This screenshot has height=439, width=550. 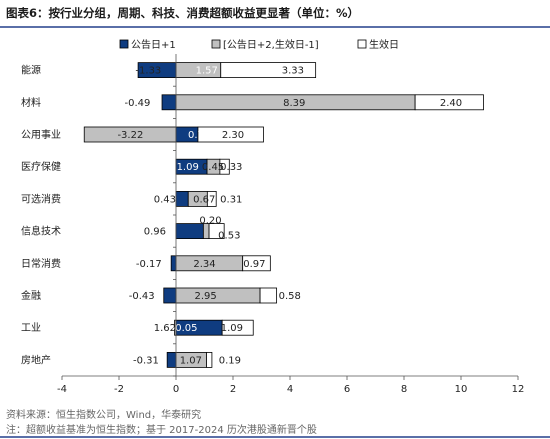 What do you see at coordinates (231, 167) in the screenshot?
I see `data-label: 0.33` at bounding box center [231, 167].